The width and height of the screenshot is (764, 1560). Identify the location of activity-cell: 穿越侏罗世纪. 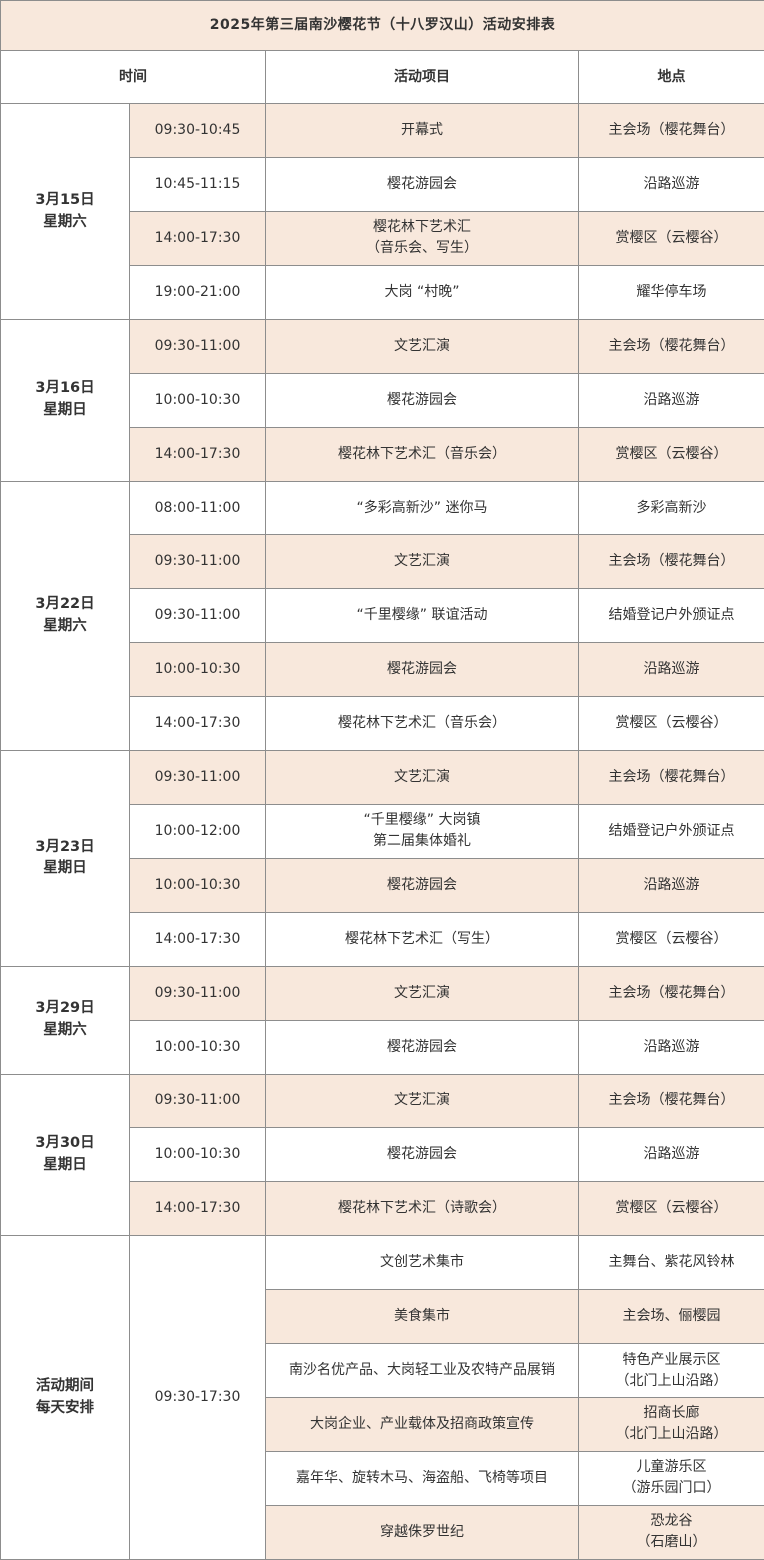
(422, 1532).